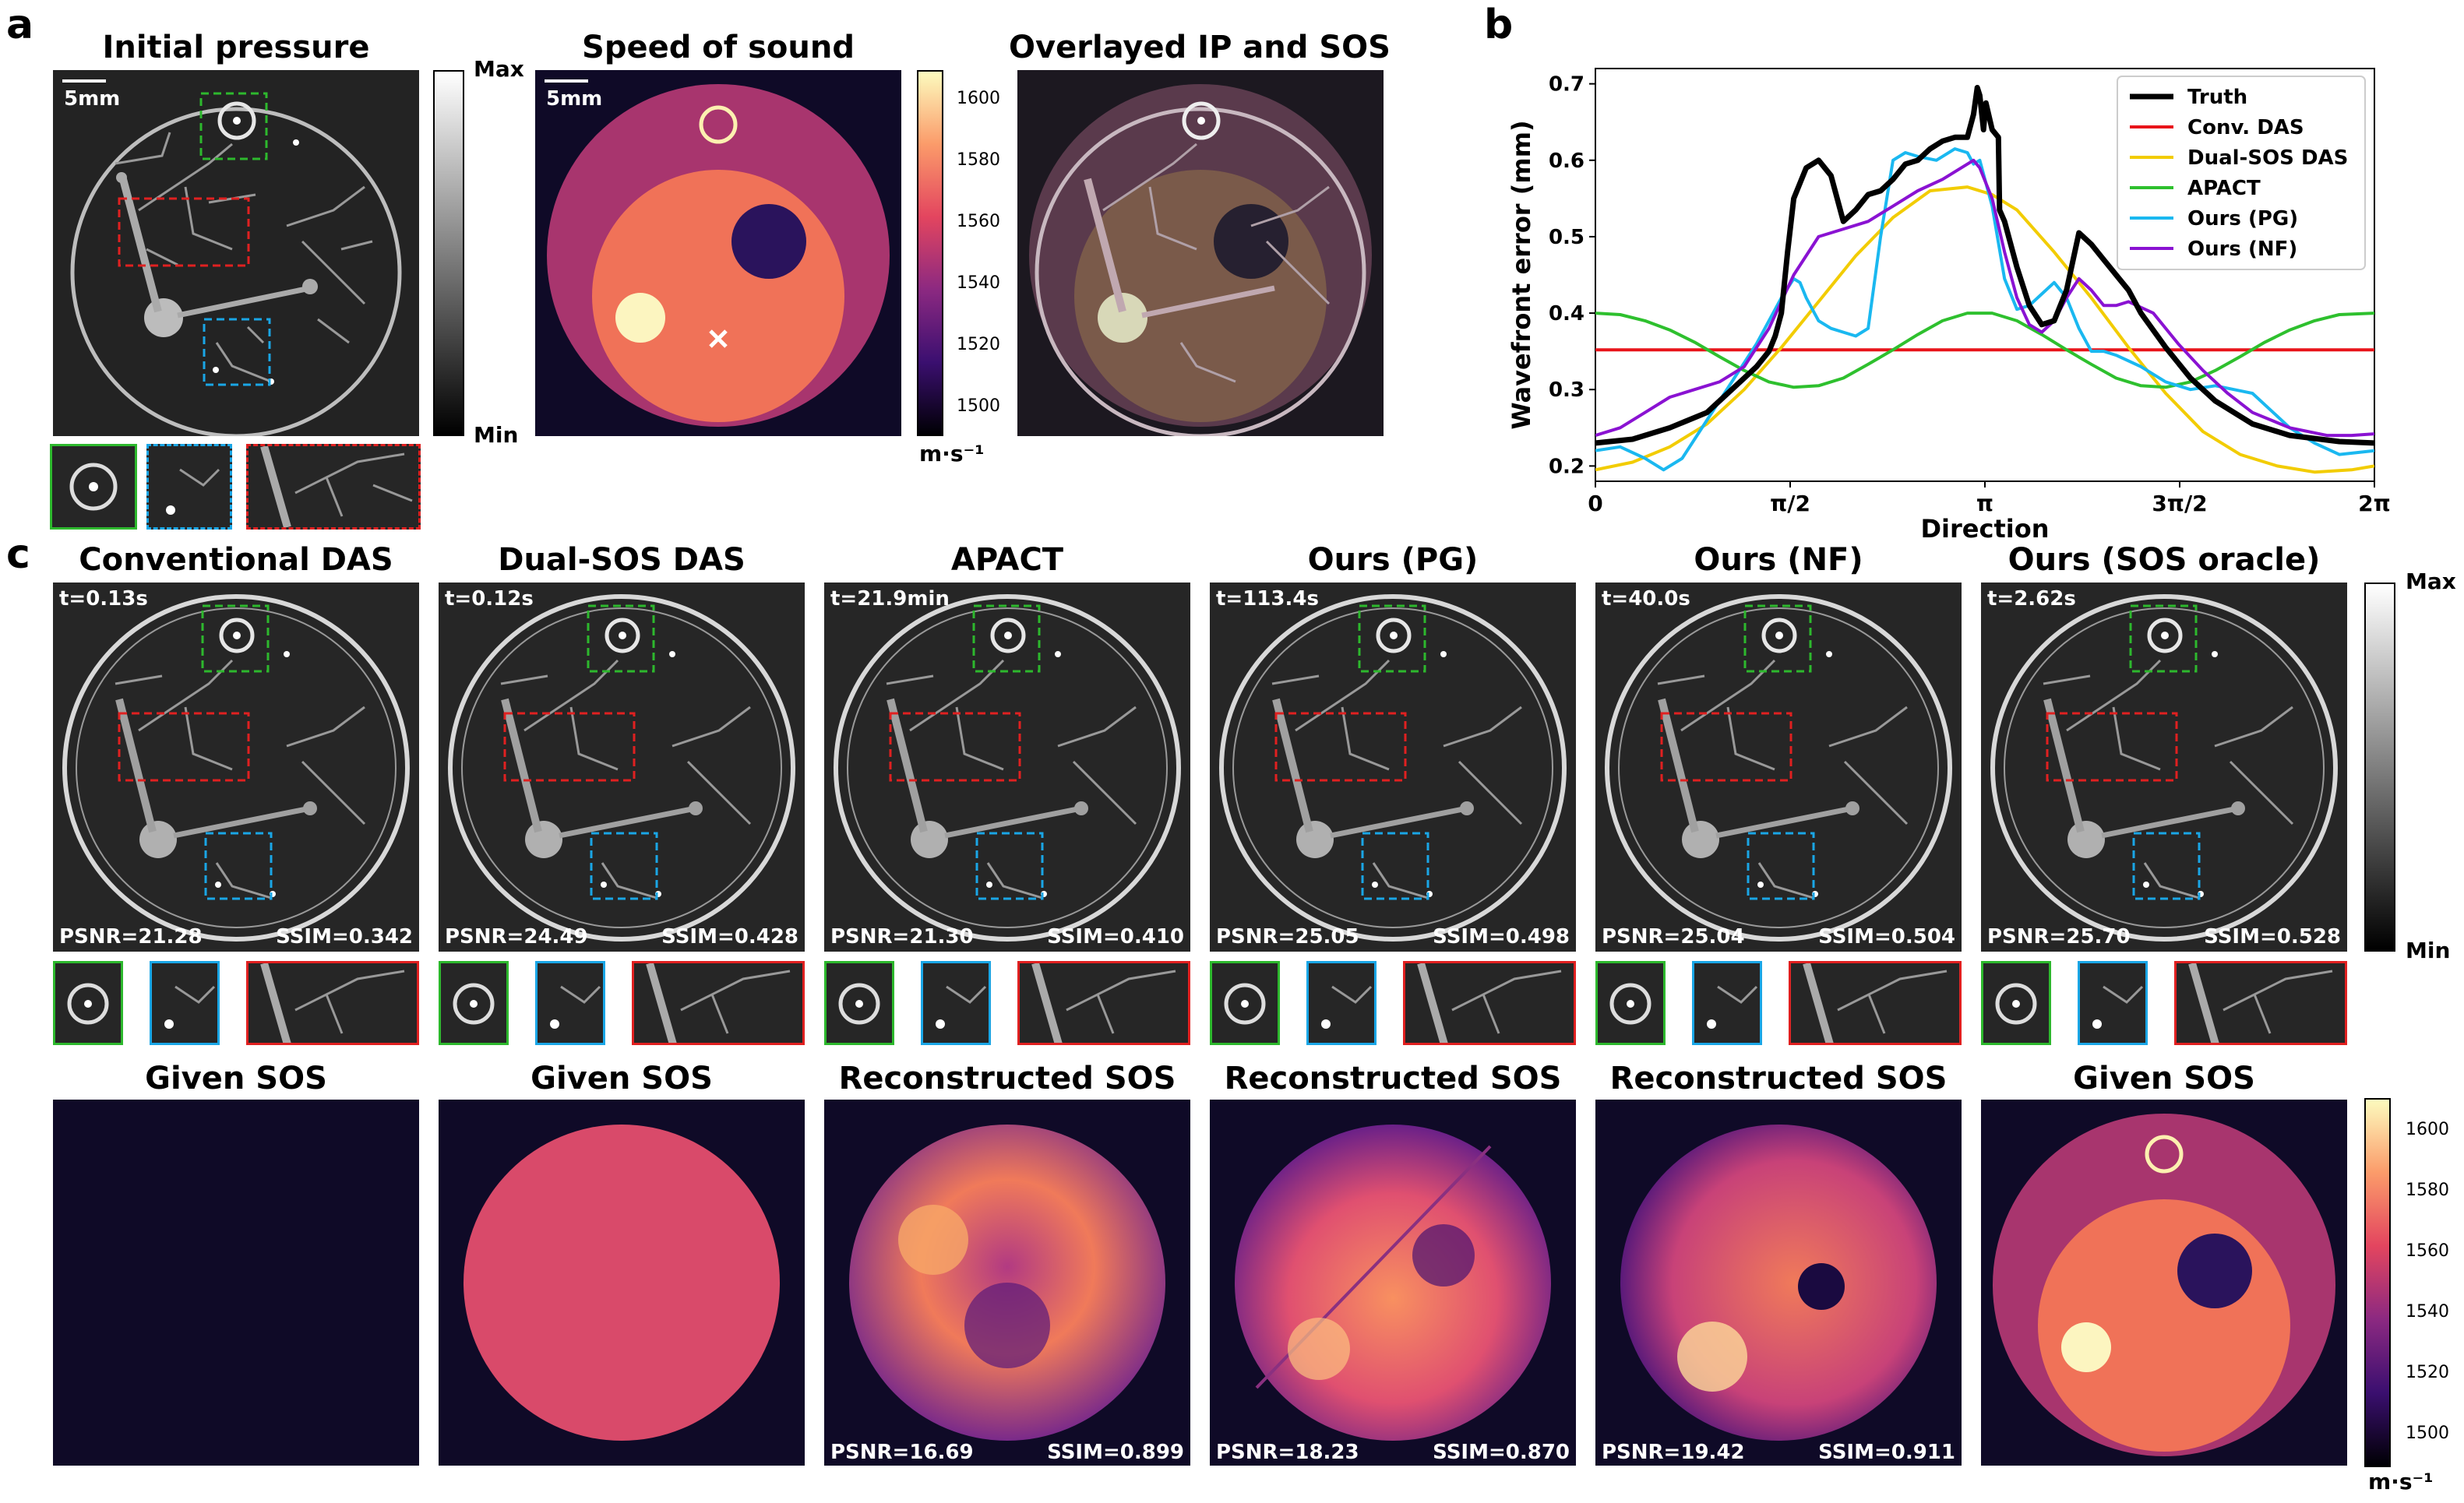 This screenshot has height=1503, width=2464. I want to click on ip-colorbar-min: Min, so click(496, 435).